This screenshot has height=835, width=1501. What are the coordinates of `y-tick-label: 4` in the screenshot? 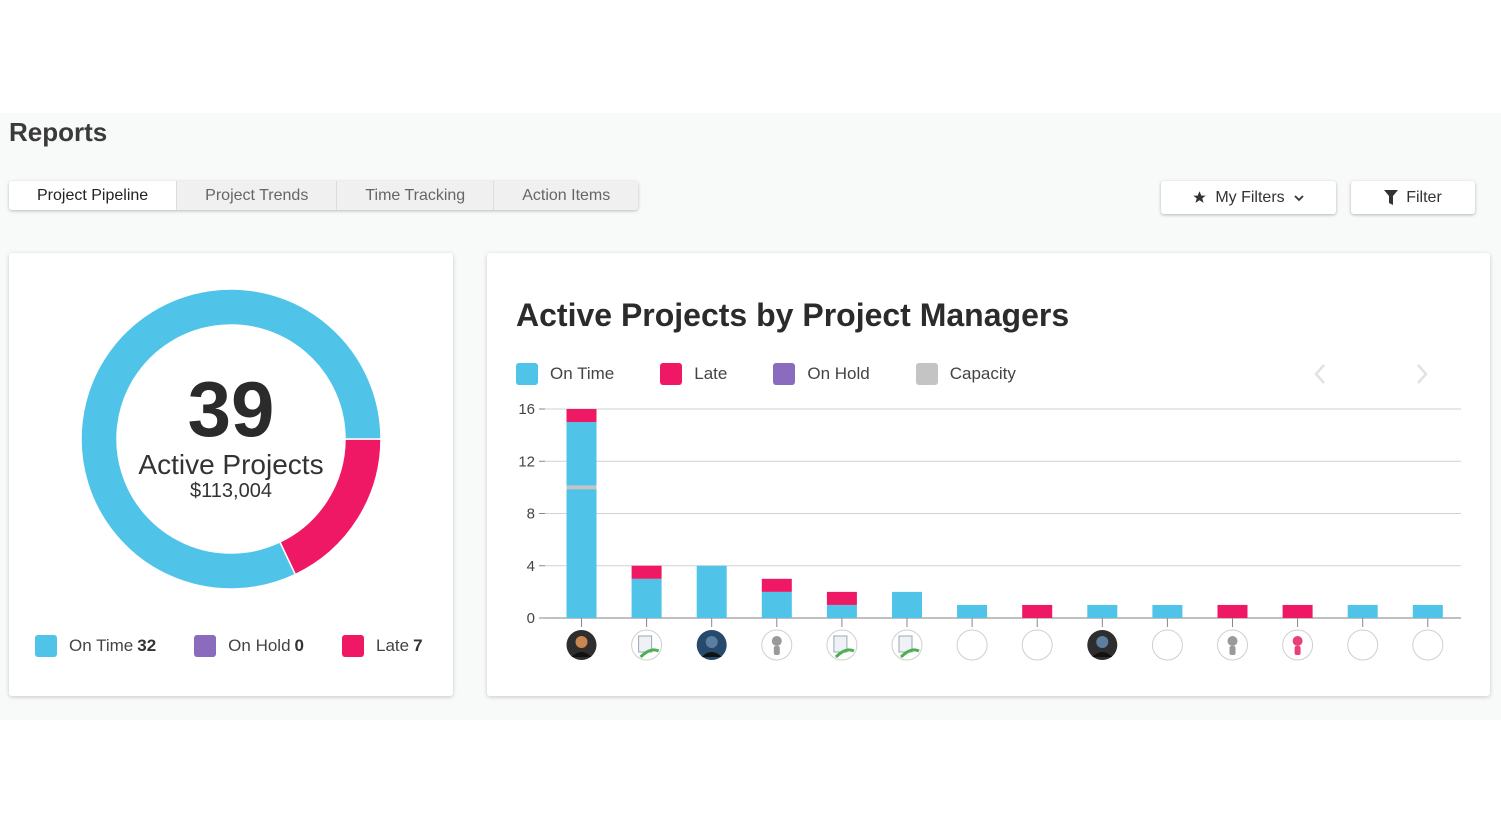 It's located at (531, 566).